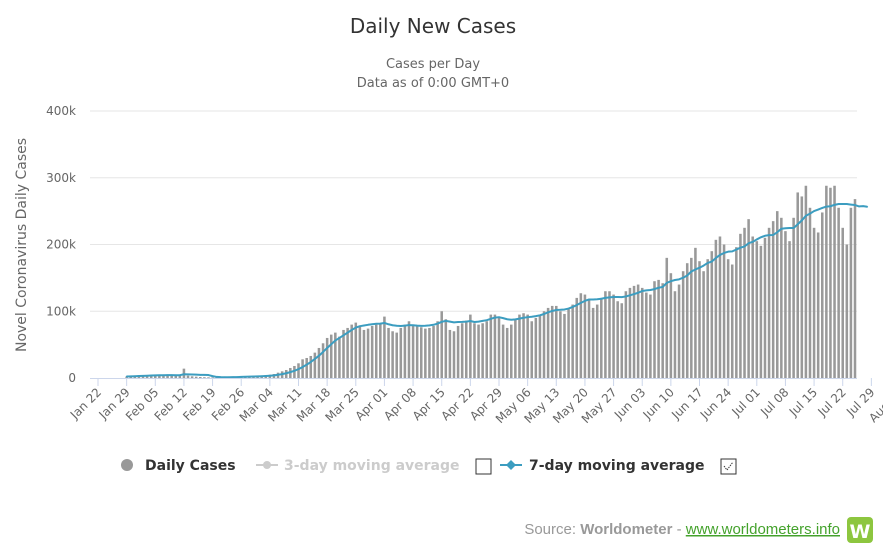 This screenshot has width=883, height=552. What do you see at coordinates (774, 402) in the screenshot?
I see `x-tick-label: Jul 08` at bounding box center [774, 402].